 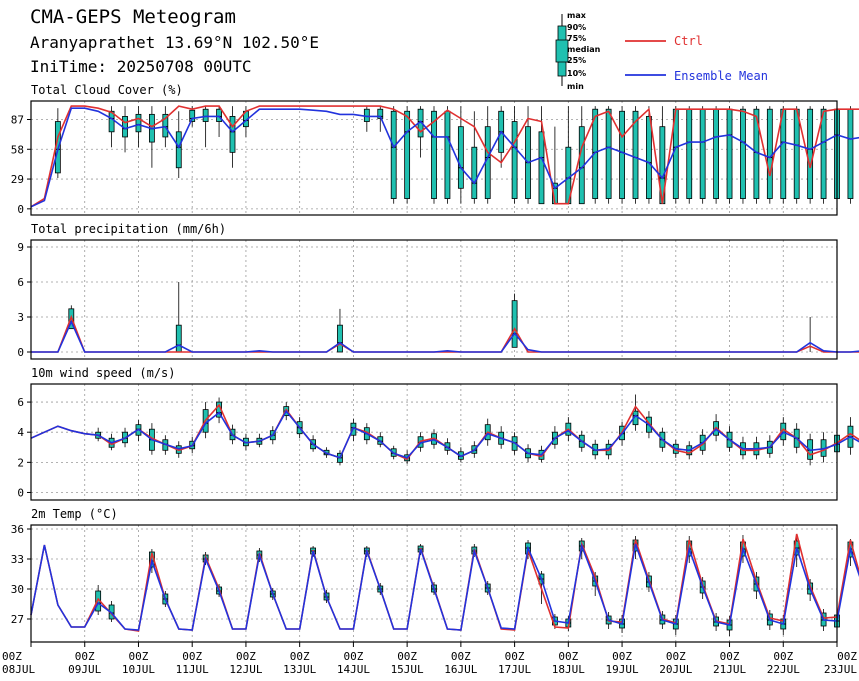 I want to click on panel-title: 2m Temp (°C), so click(x=74, y=514).